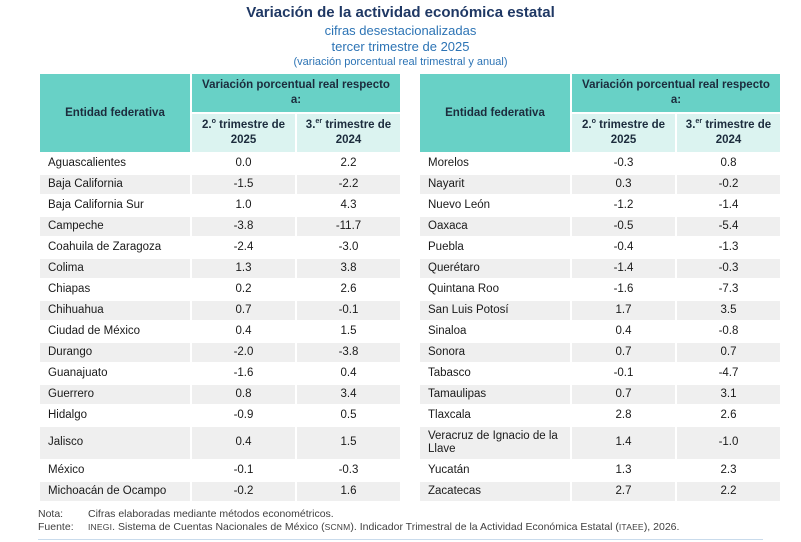 The image size is (801, 542). Describe the element at coordinates (115, 442) in the screenshot. I see `entity-cell: Jalisco` at that location.